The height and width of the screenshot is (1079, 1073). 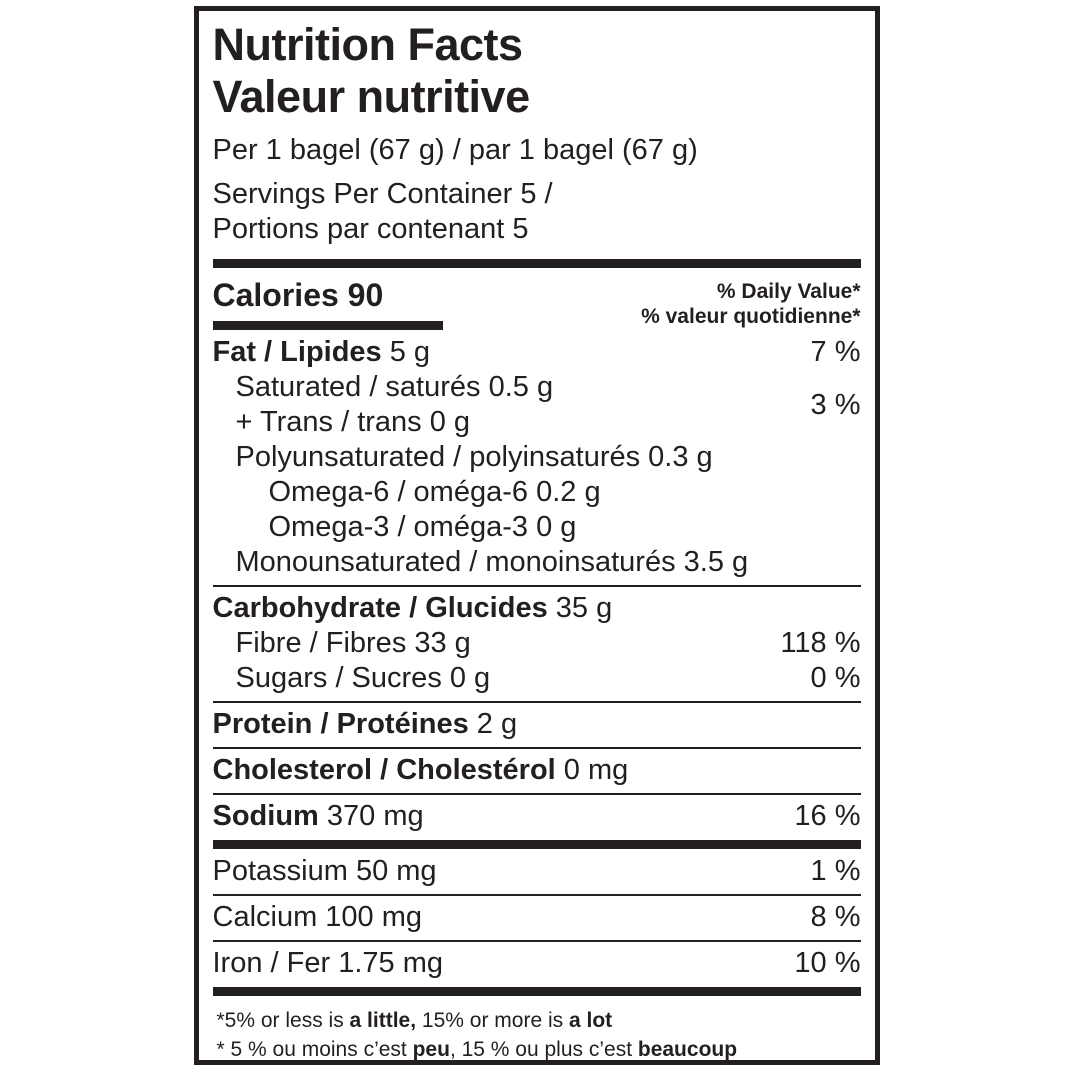 What do you see at coordinates (422, 527) in the screenshot?
I see `omega3-label: Omega-3 / oméga-3 0 g` at bounding box center [422, 527].